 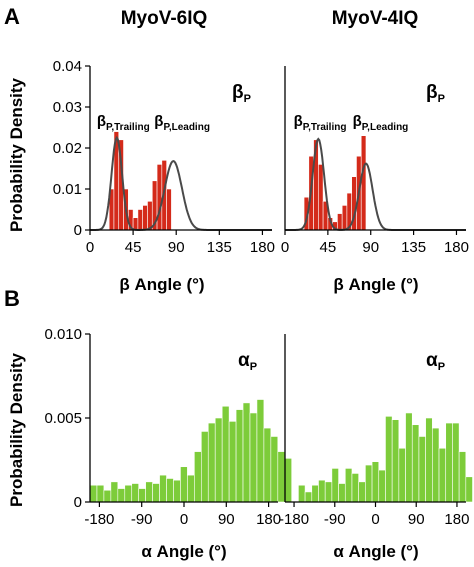 I want to click on corner-label-b-4iq: αP, so click(x=435, y=361).